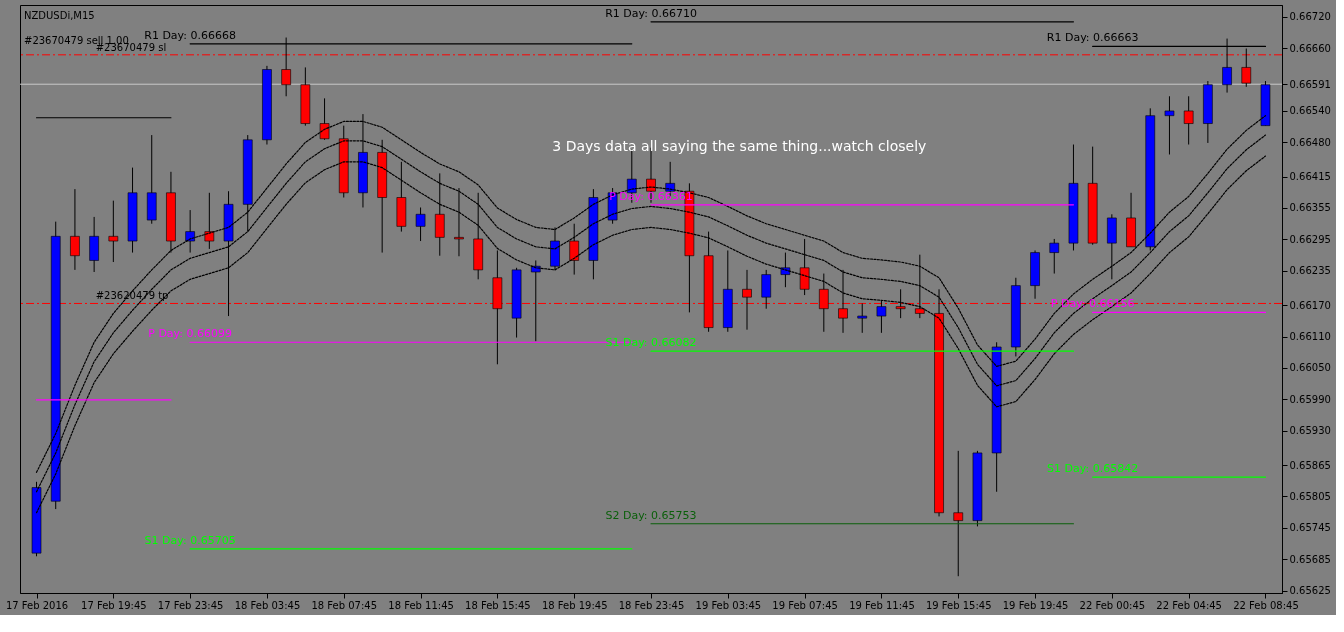 The image size is (1344, 632). I want to click on x-tick-label: 17 Feb 19:45, so click(114, 605).